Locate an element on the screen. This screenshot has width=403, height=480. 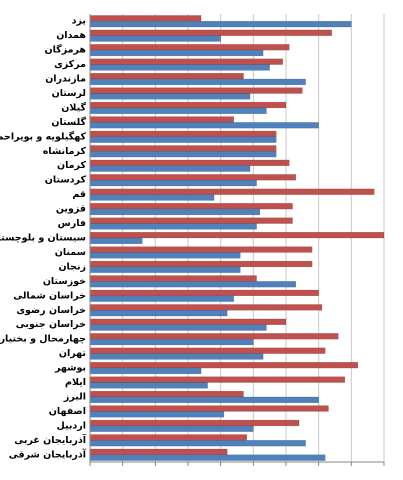
category-label: زنجان is located at coordinates (72, 266).